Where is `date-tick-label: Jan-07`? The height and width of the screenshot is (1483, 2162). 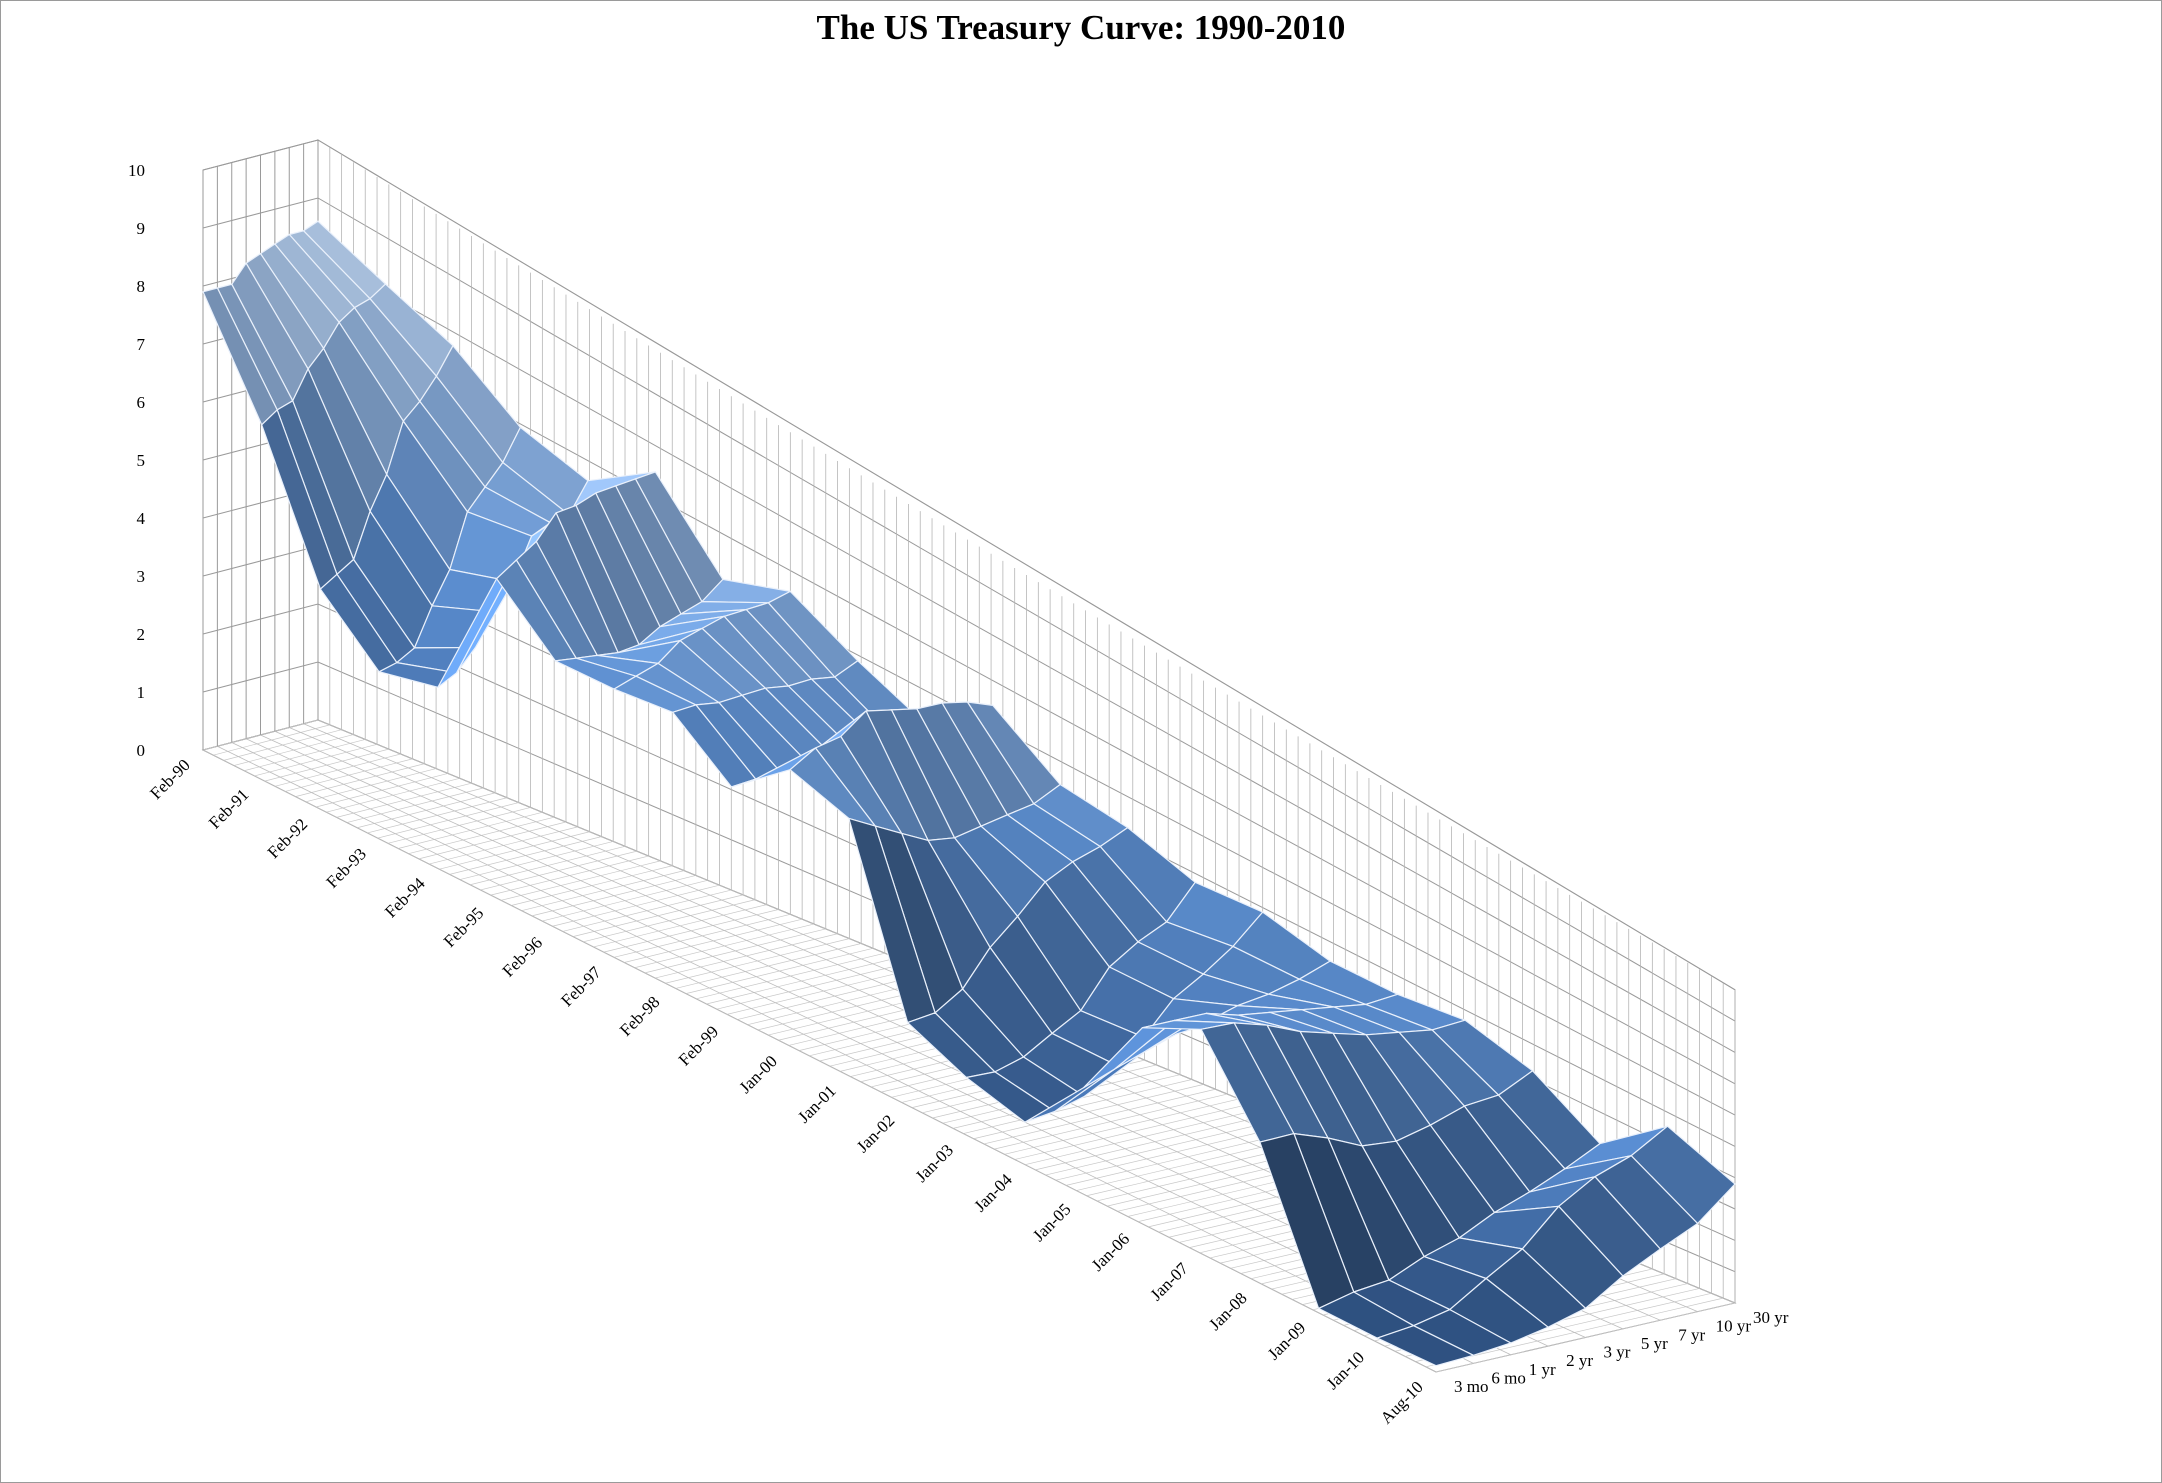
date-tick-label: Jan-07 is located at coordinates (1169, 1282).